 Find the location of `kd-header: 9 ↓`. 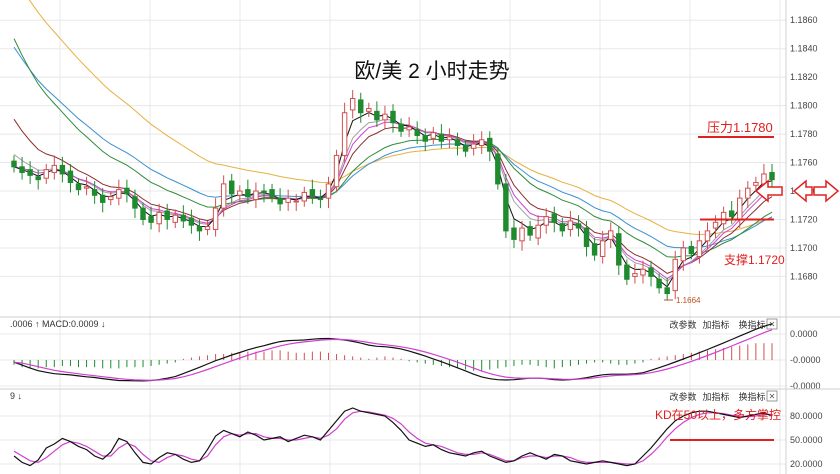

kd-header: 9 ↓ is located at coordinates (16, 396).